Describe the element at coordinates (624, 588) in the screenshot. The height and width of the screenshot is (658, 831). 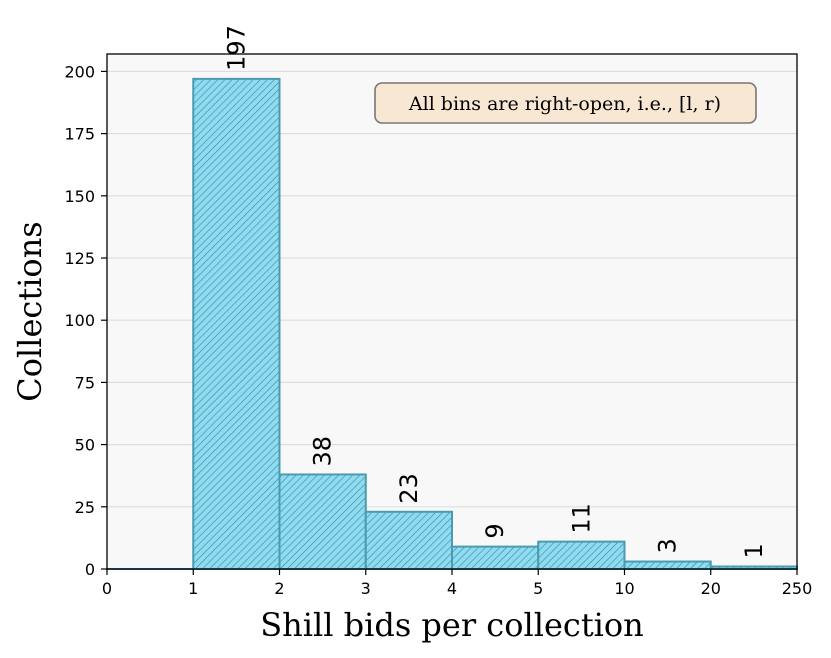
I see `x-tick-label: 10` at that location.